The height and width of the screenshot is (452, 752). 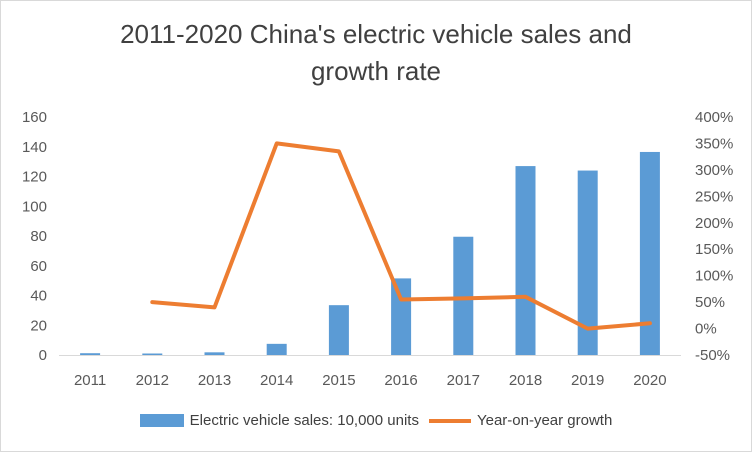 What do you see at coordinates (34, 177) in the screenshot?
I see `y-left-tick-label: 120` at bounding box center [34, 177].